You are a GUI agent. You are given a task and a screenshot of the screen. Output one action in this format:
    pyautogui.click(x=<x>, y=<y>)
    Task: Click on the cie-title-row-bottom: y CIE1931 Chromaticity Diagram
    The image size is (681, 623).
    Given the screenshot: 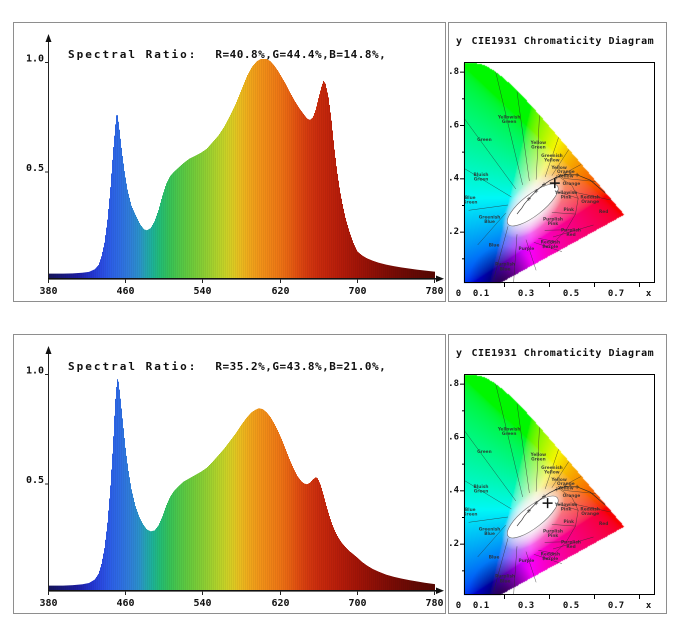 What is the action you would take?
    pyautogui.click(x=555, y=353)
    